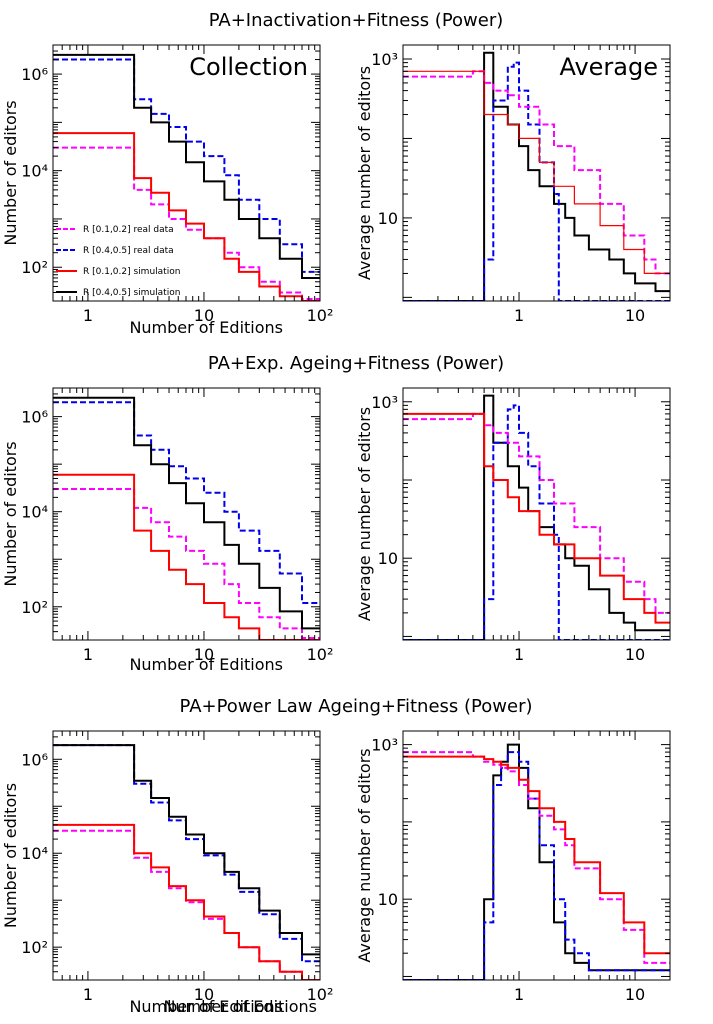 This screenshot has width=713, height=1024. What do you see at coordinates (388, 899) in the screenshot?
I see `panel-2-1-y-tick-label: 10` at bounding box center [388, 899].